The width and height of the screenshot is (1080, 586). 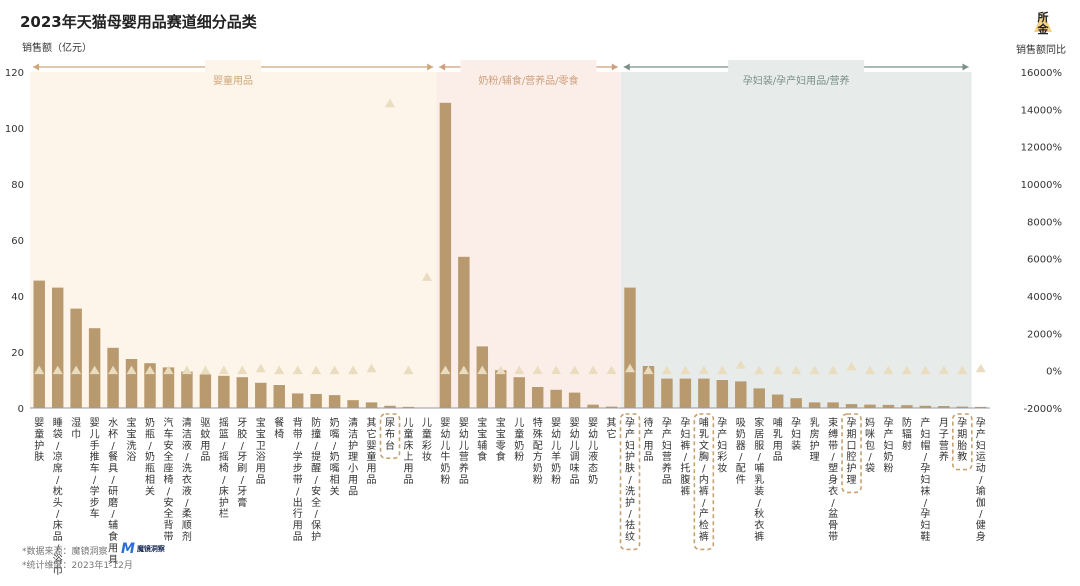 What do you see at coordinates (519, 440) in the screenshot?
I see `x-tick-label: 儿童奶粉` at bounding box center [519, 440].